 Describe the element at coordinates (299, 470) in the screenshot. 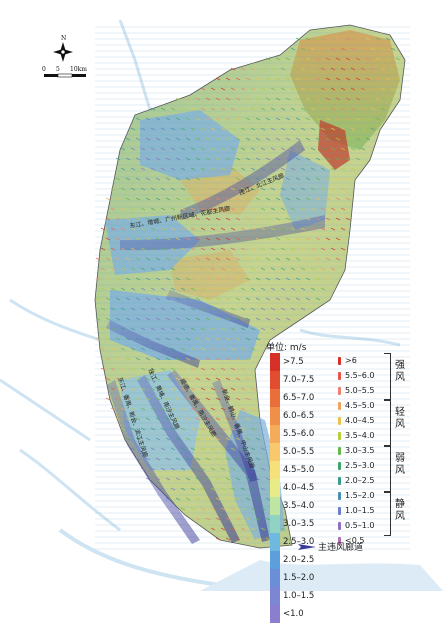

I see `legend-value-label: 4.5–5.0` at that location.